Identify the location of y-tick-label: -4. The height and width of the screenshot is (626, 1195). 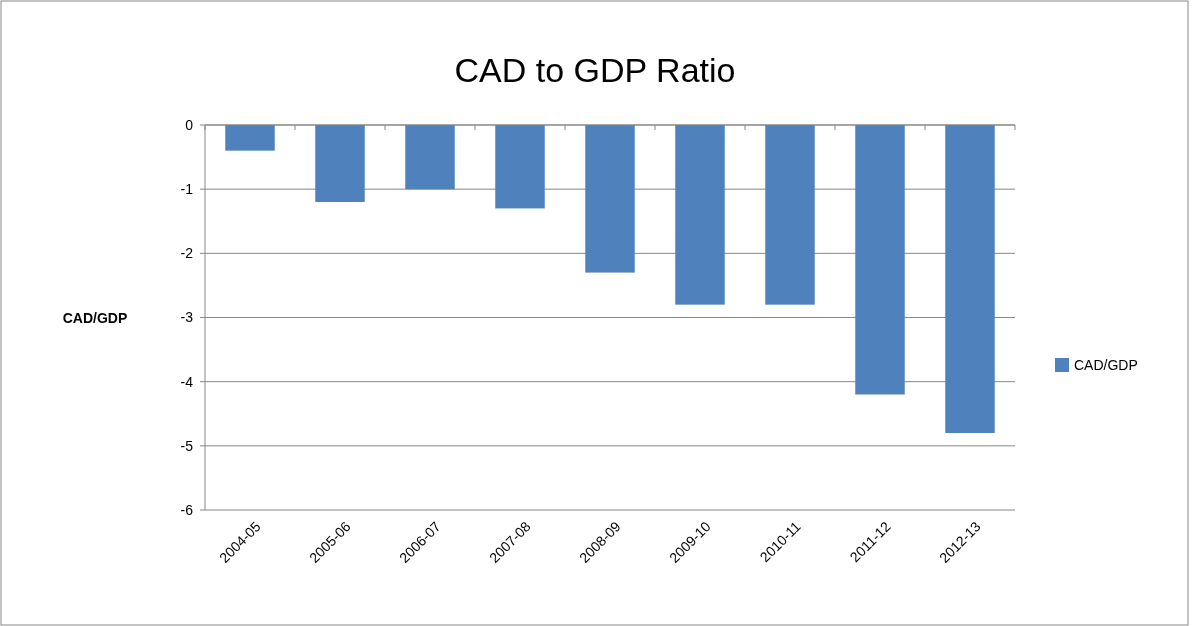
(187, 381).